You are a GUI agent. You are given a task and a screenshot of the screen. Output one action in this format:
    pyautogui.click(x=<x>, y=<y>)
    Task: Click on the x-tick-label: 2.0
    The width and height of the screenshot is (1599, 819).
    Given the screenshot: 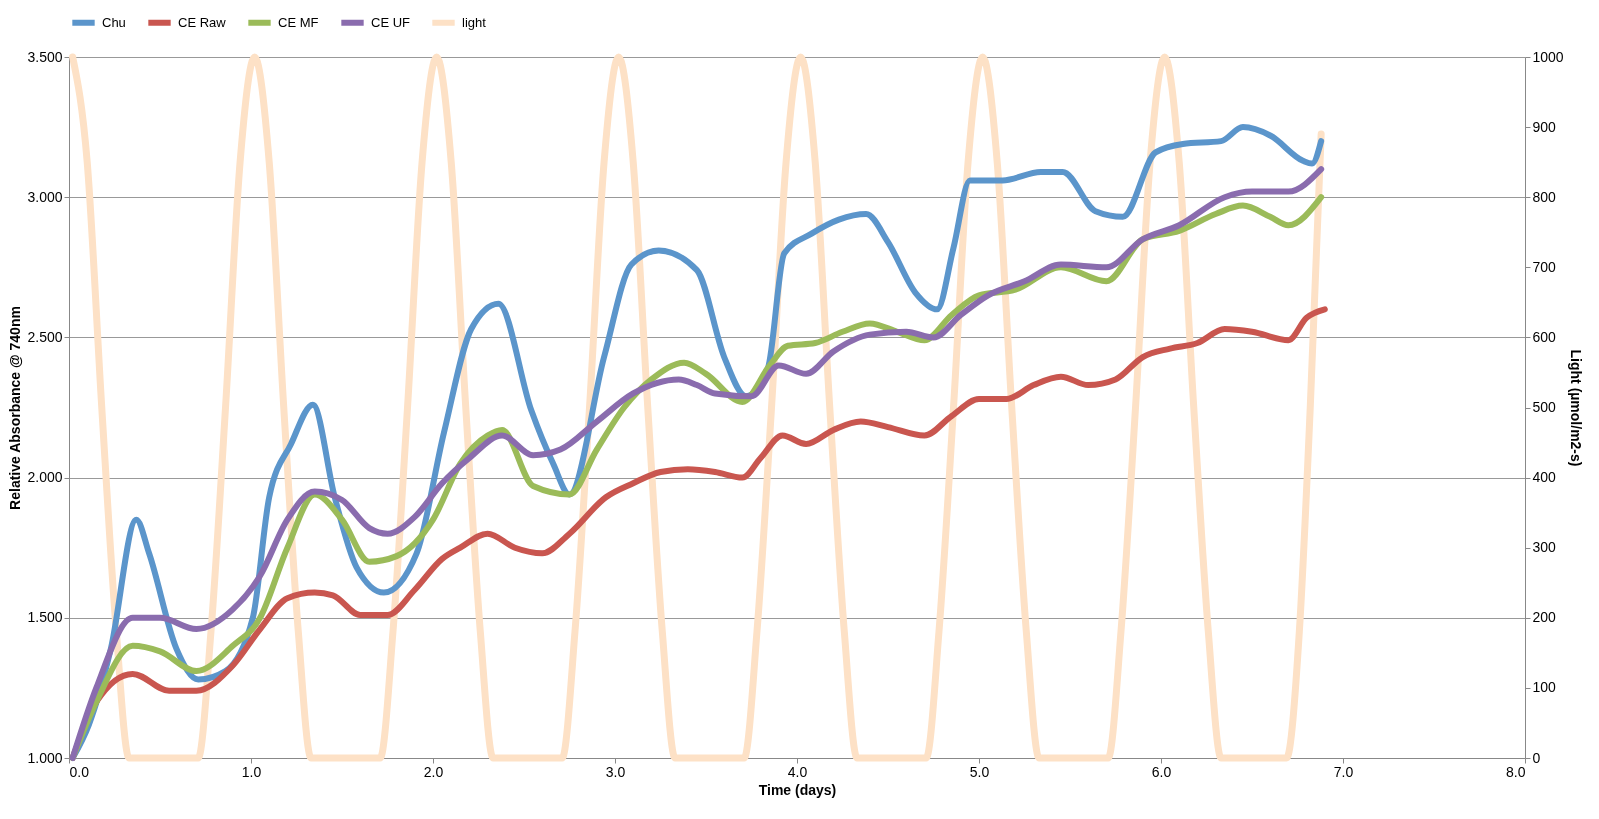 What is the action you would take?
    pyautogui.click(x=433, y=771)
    